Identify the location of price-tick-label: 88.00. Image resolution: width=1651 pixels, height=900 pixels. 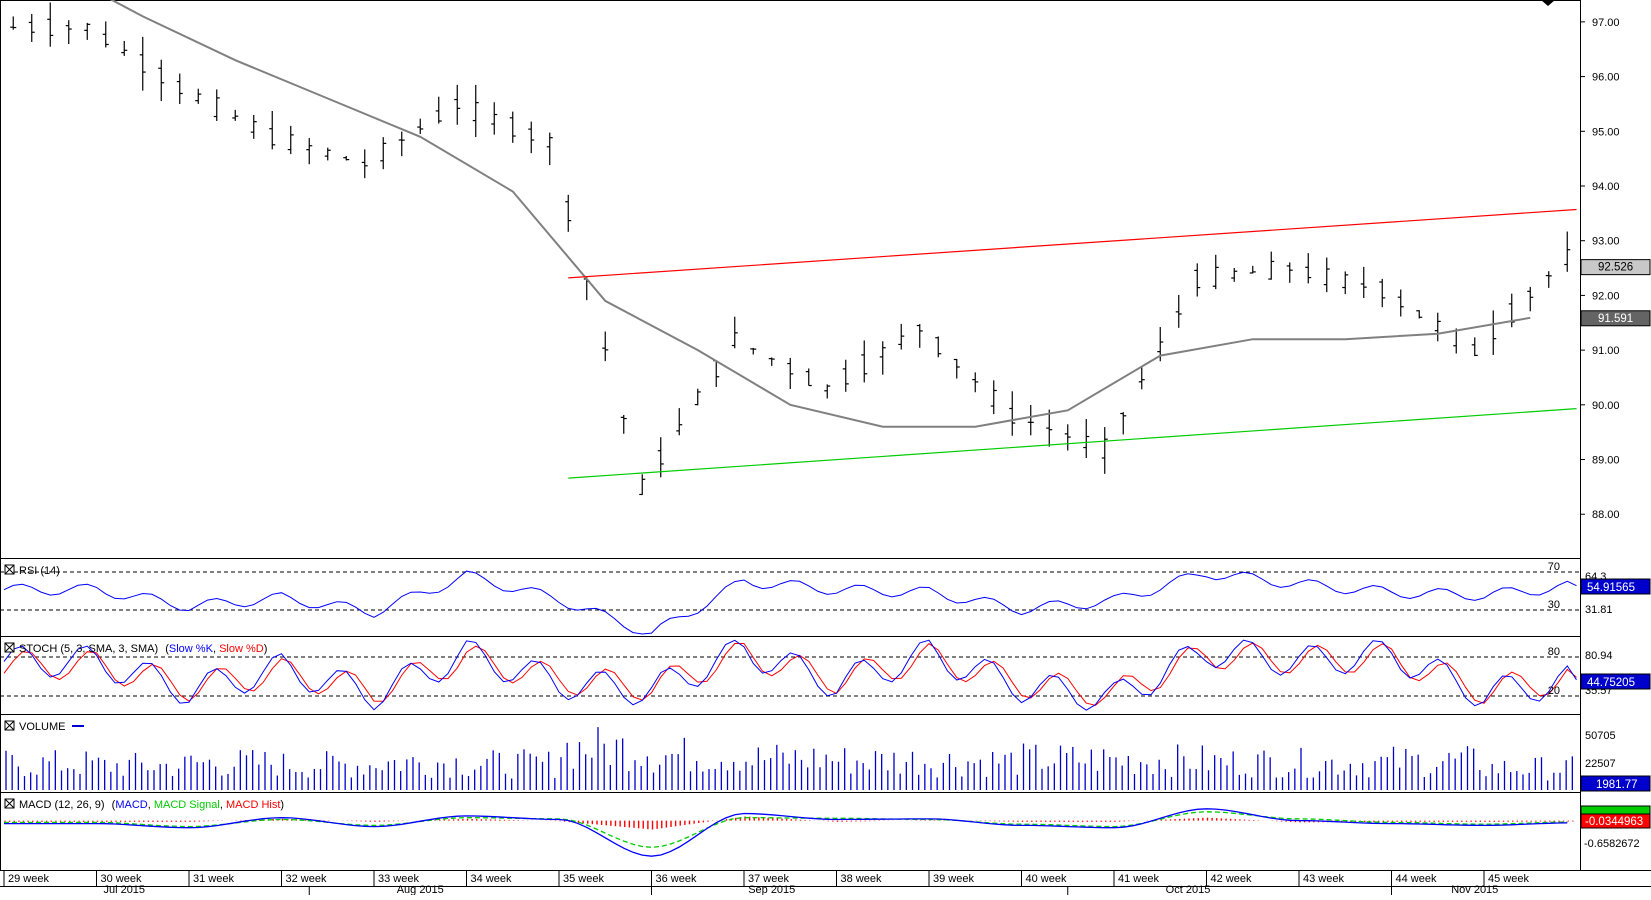
(1606, 515).